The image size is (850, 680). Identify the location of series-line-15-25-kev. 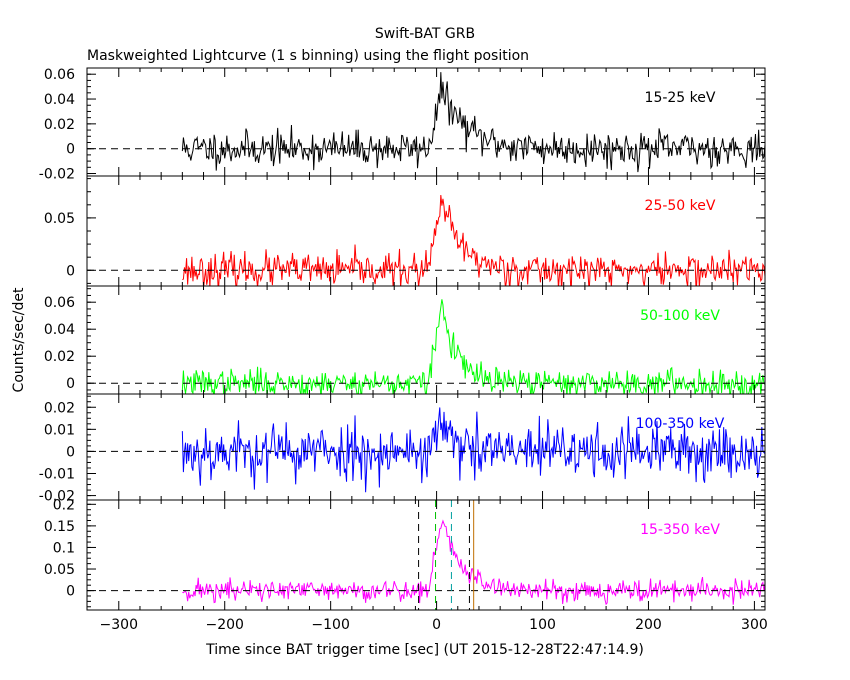
(473, 122).